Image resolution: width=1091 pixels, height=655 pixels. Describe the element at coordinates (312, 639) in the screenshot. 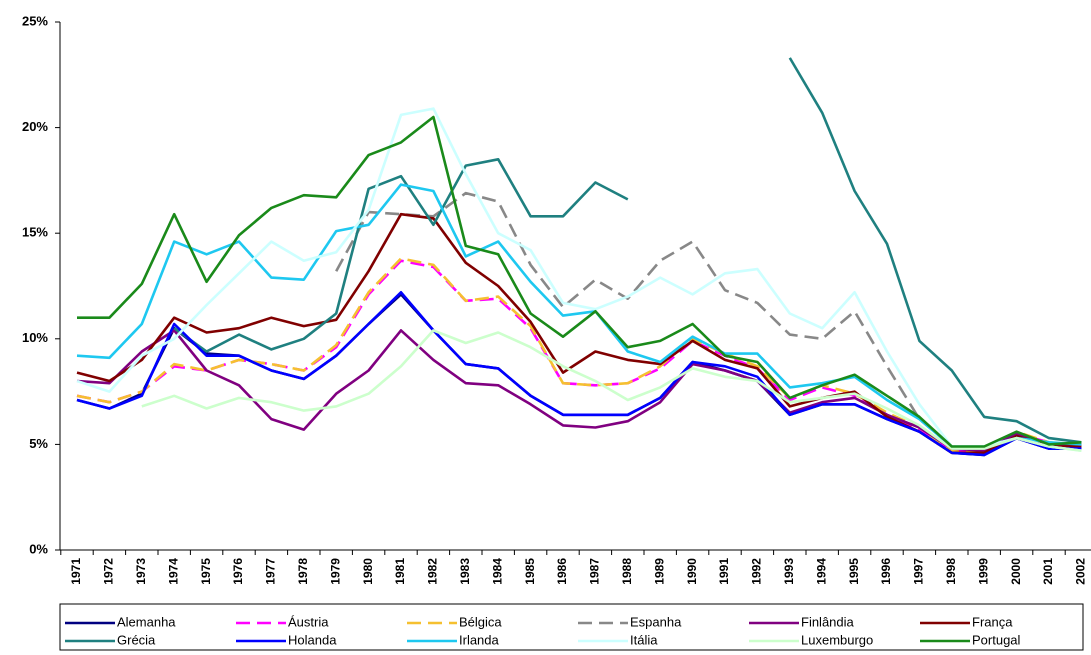

I see `legend-label: Holanda` at that location.